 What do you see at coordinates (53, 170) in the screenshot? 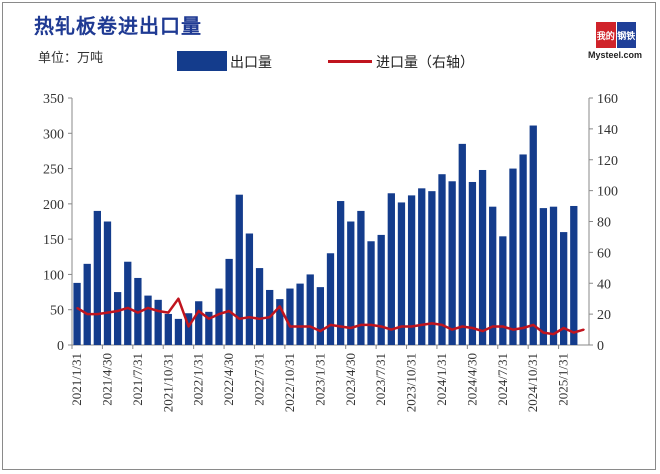
I see `y-left-tick-label: 250` at bounding box center [53, 170].